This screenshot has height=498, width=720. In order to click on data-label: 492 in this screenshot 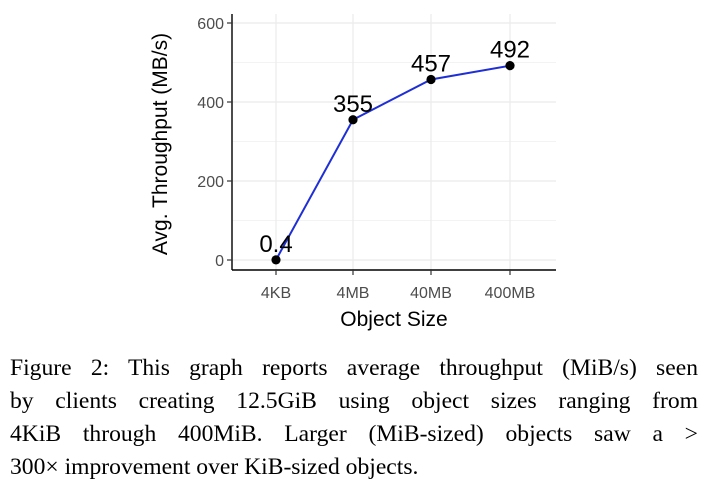, I will do `click(510, 50)`.